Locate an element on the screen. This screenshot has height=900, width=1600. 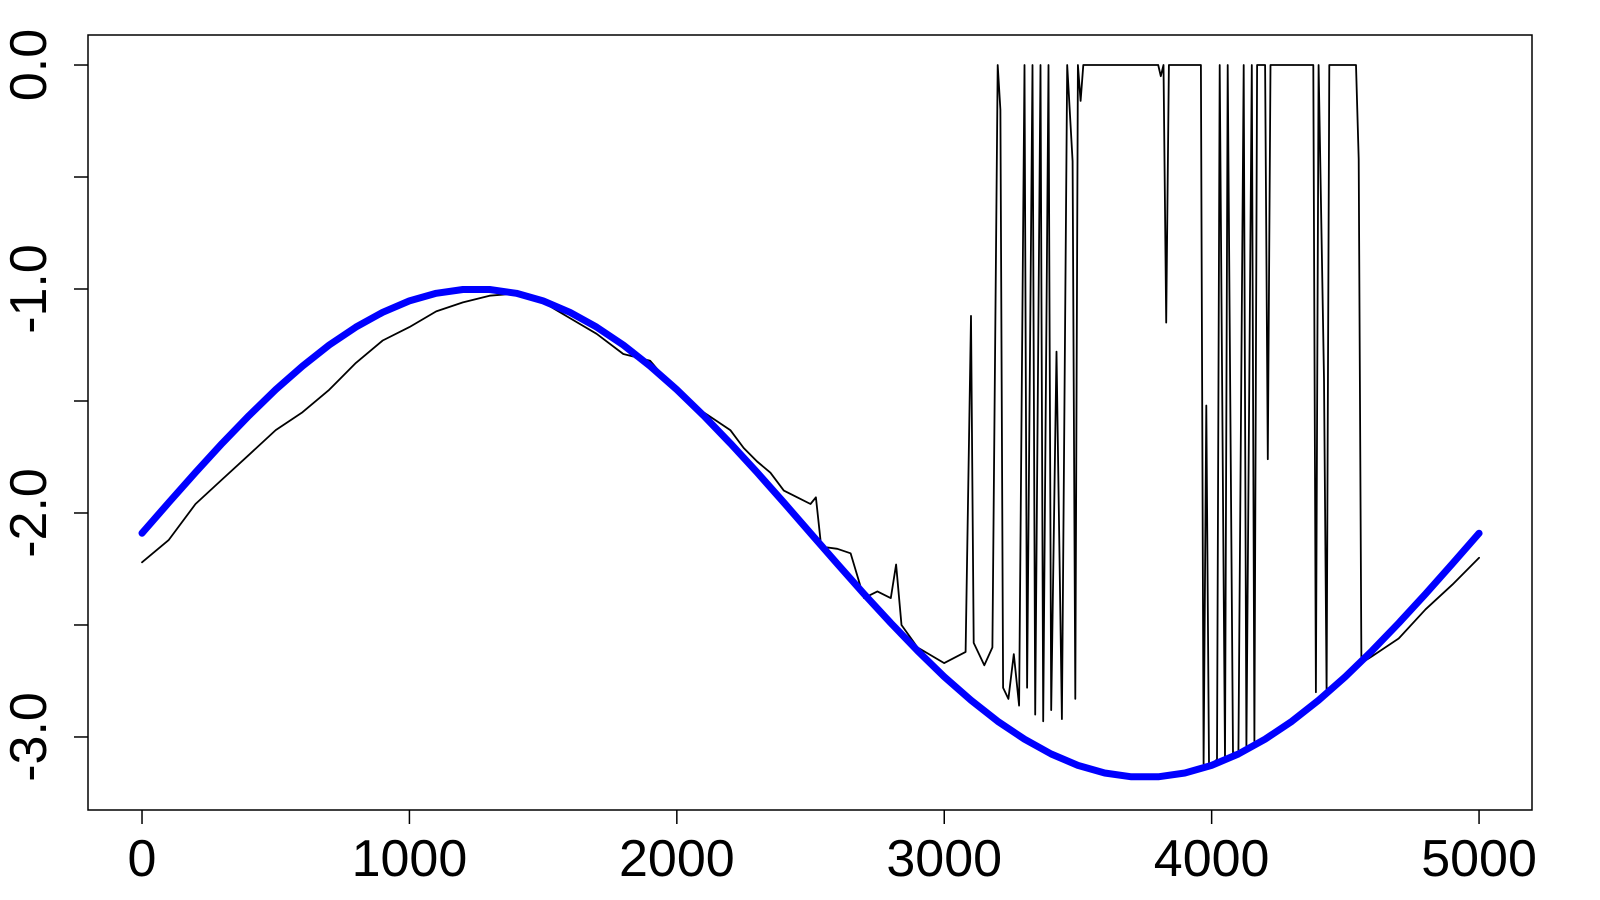
y-tick-label: -3.0 is located at coordinates (29, 737).